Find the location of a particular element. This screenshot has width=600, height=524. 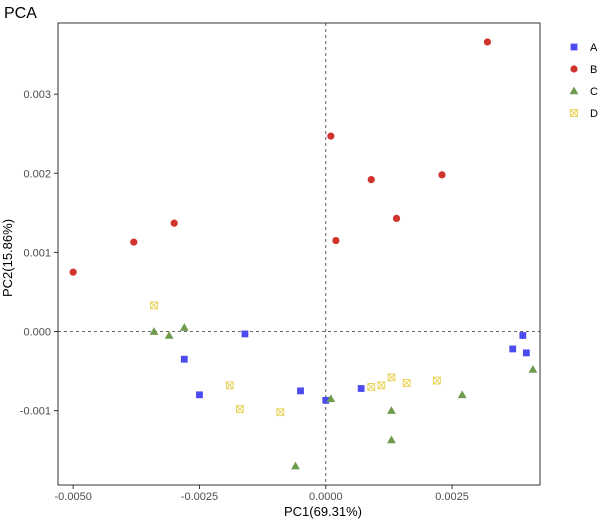

legend-key-d is located at coordinates (574, 113).